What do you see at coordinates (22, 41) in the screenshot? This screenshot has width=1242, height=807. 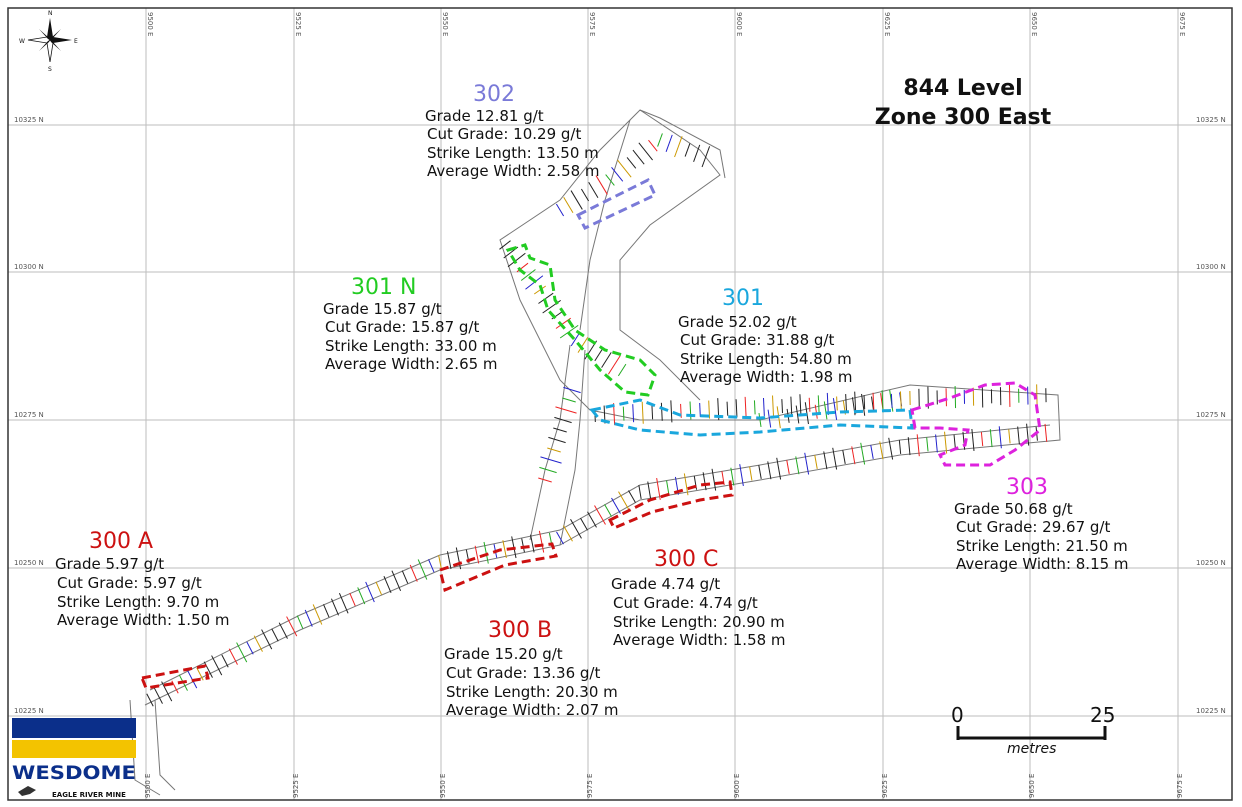 I see `compass-w: W` at bounding box center [22, 41].